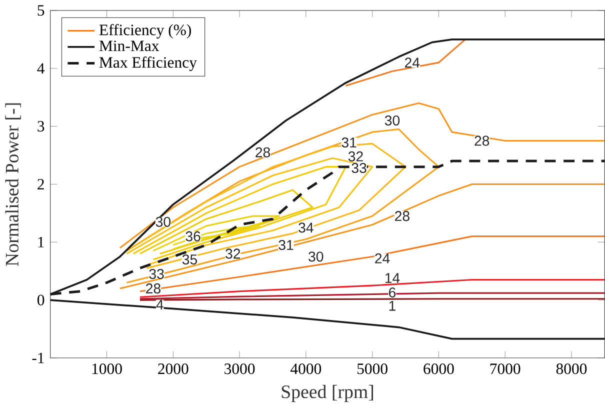 The image size is (605, 407). I want to click on annotation: 1, so click(392, 305).